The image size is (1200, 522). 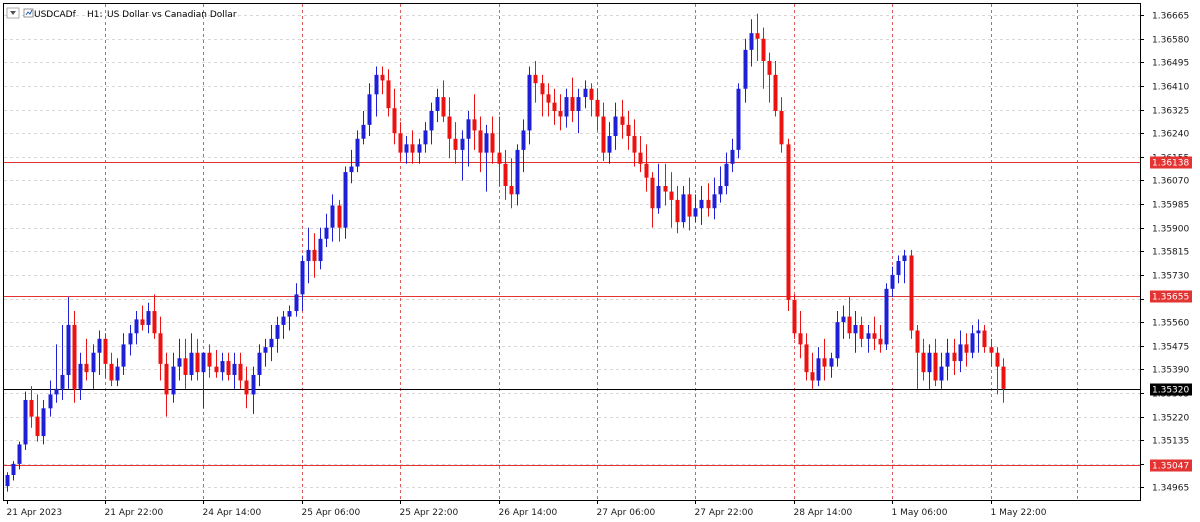 What do you see at coordinates (1170, 442) in the screenshot?
I see `y-tick-label: 1.35135` at bounding box center [1170, 442].